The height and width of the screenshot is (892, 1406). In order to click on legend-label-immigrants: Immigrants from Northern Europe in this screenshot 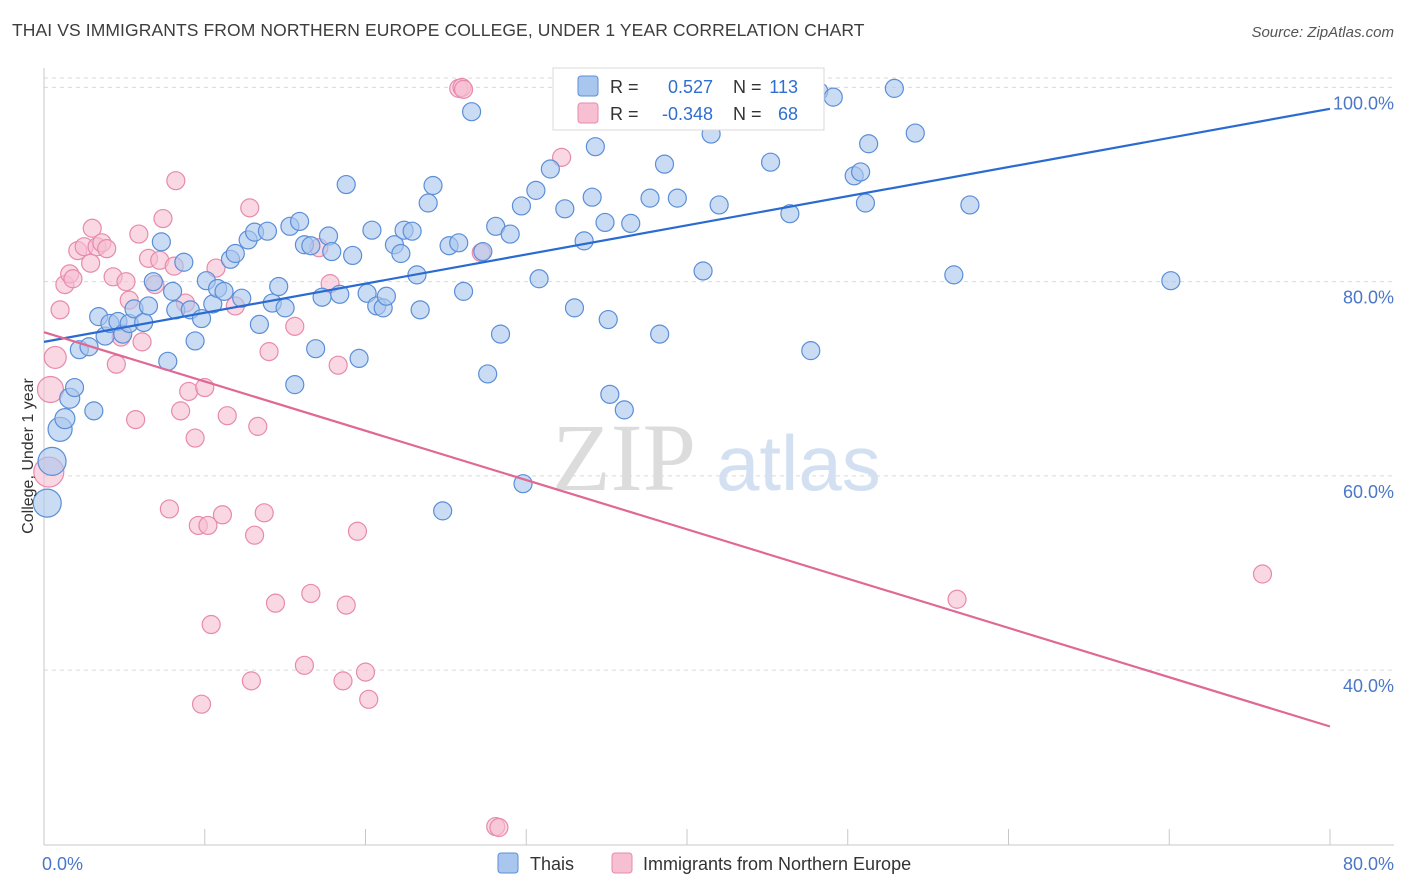, I will do `click(777, 864)`.